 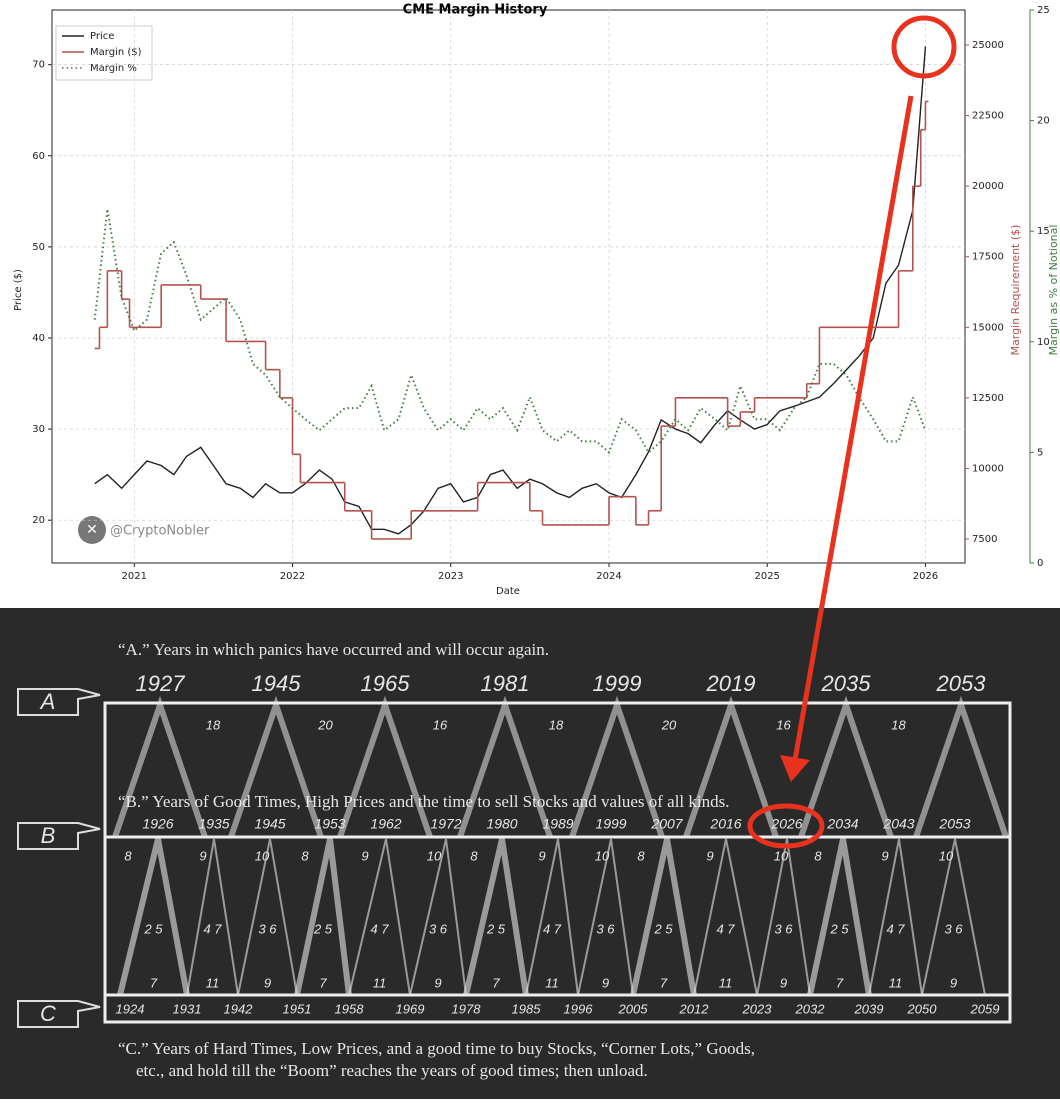 What do you see at coordinates (1043, 10) in the screenshot?
I see `y3-tick-label: 25` at bounding box center [1043, 10].